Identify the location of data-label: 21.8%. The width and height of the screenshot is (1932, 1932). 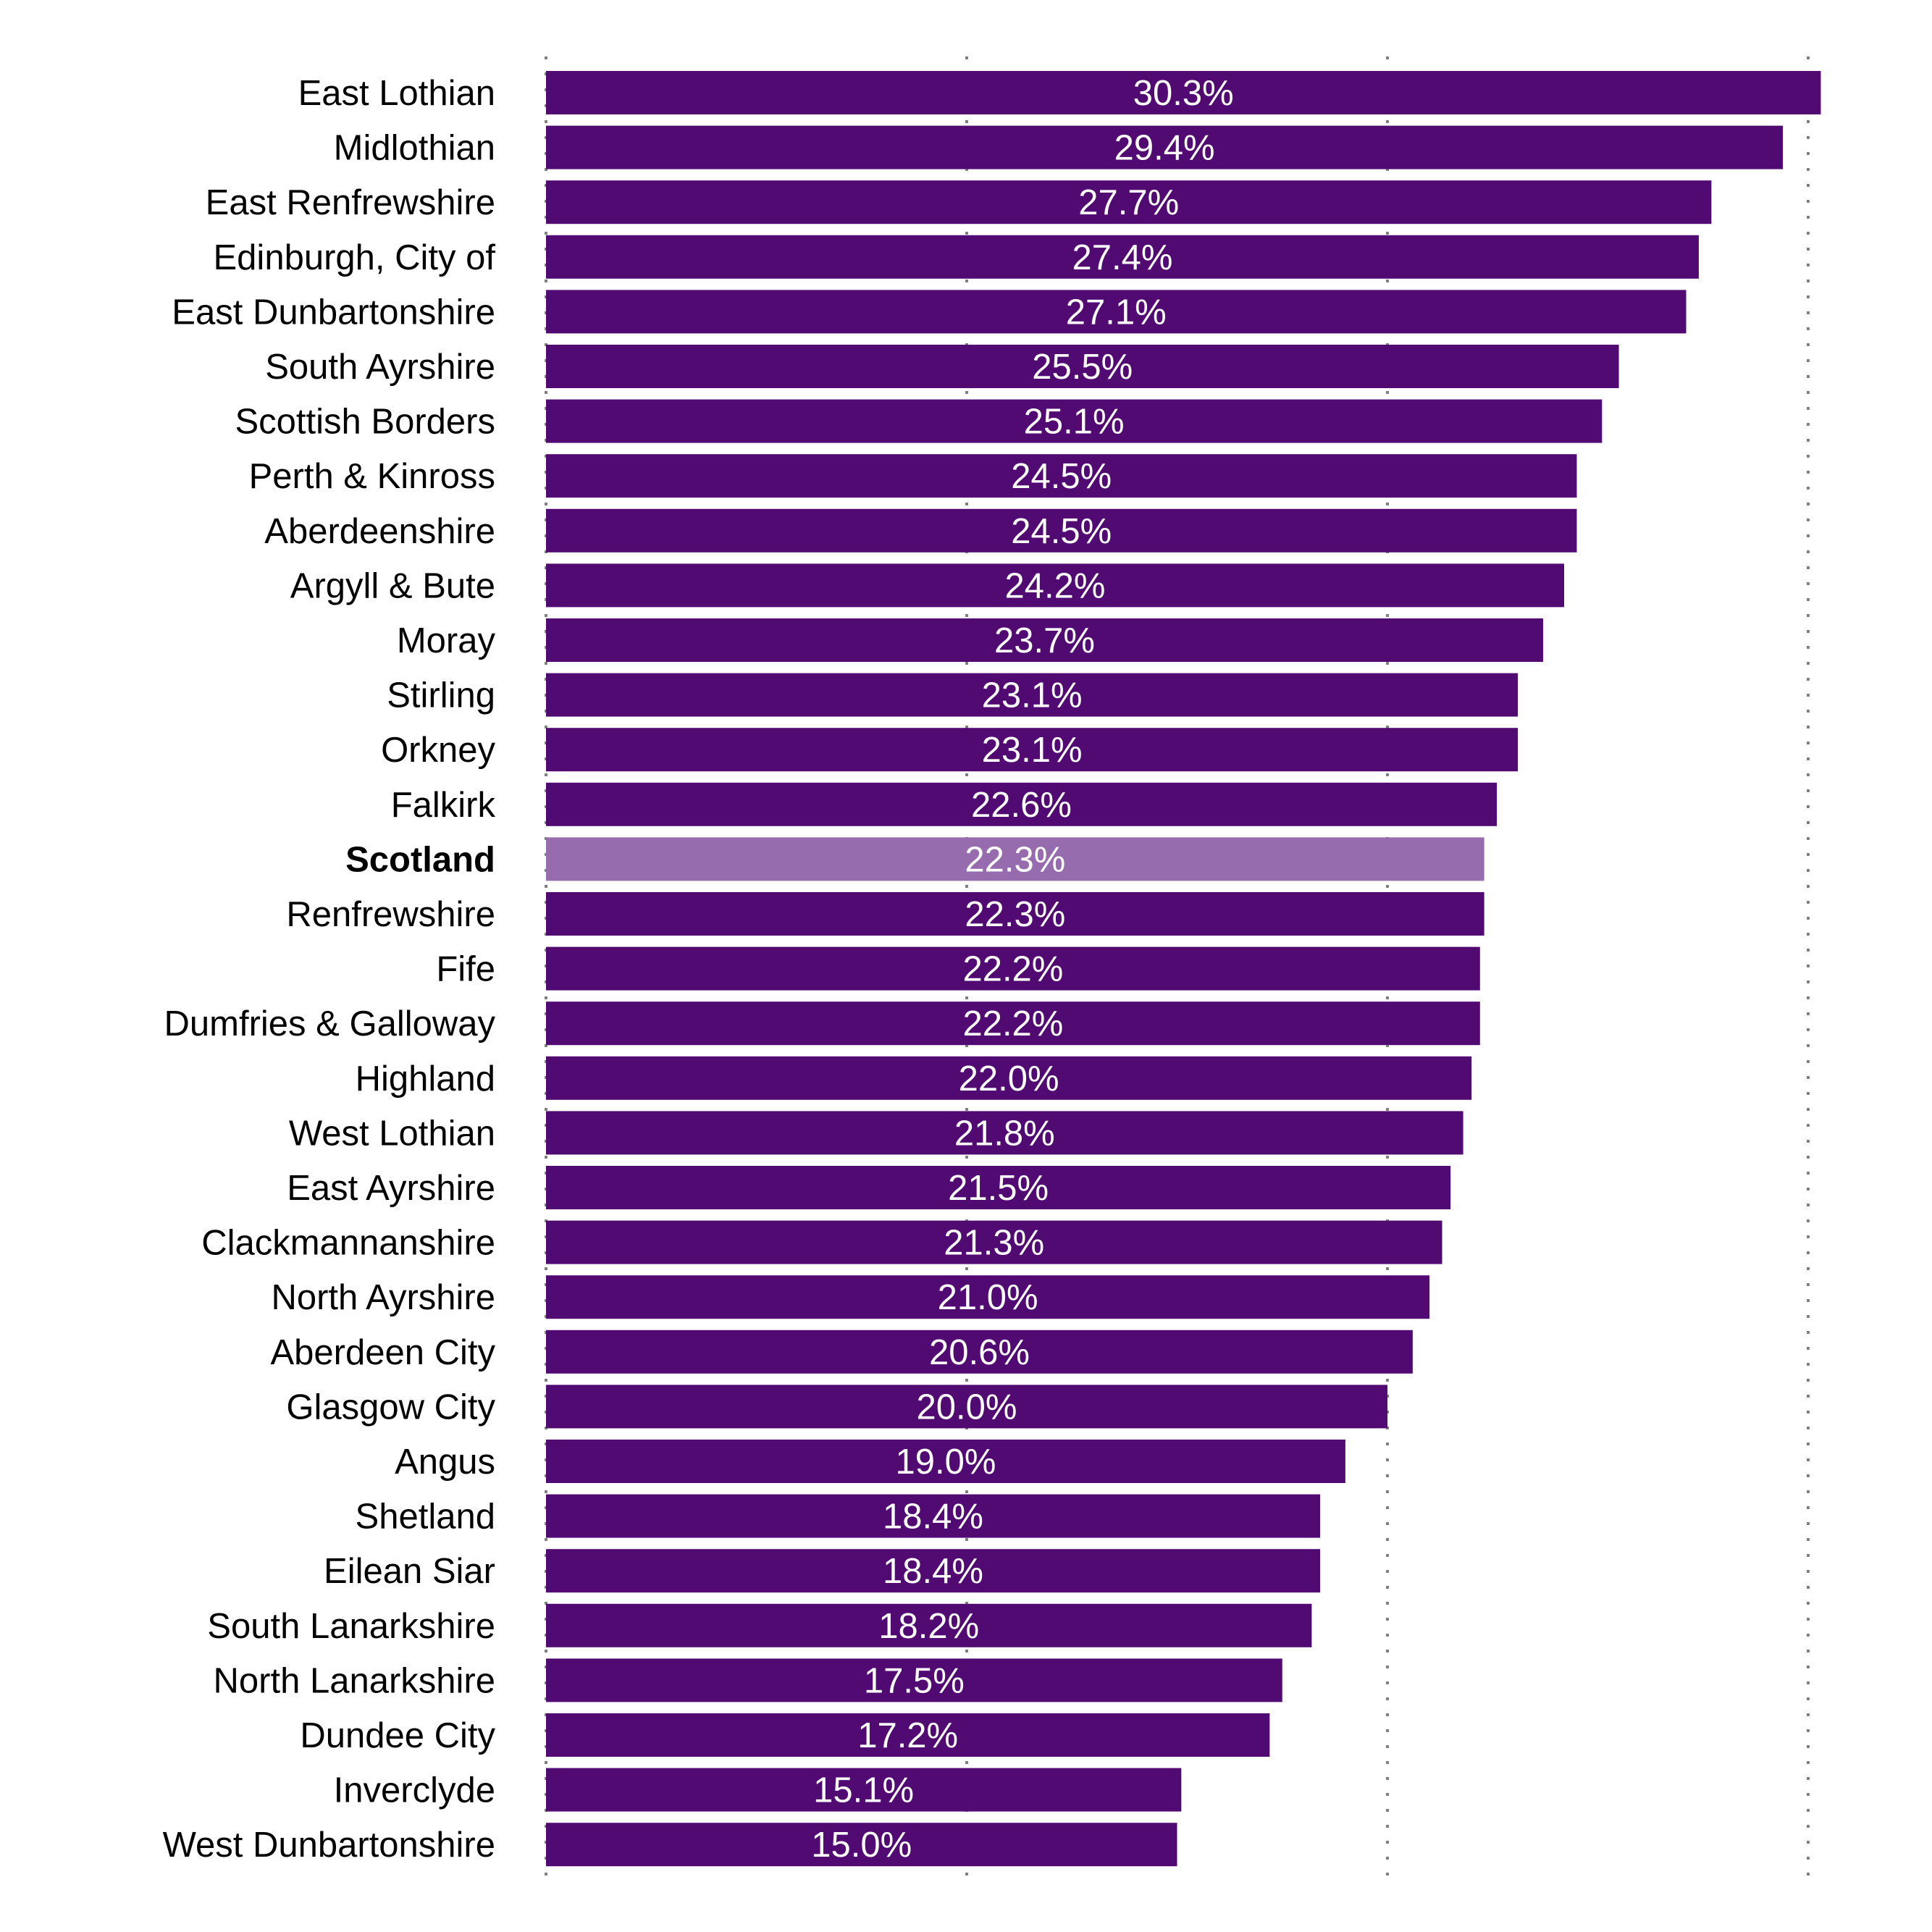
(1005, 1133).